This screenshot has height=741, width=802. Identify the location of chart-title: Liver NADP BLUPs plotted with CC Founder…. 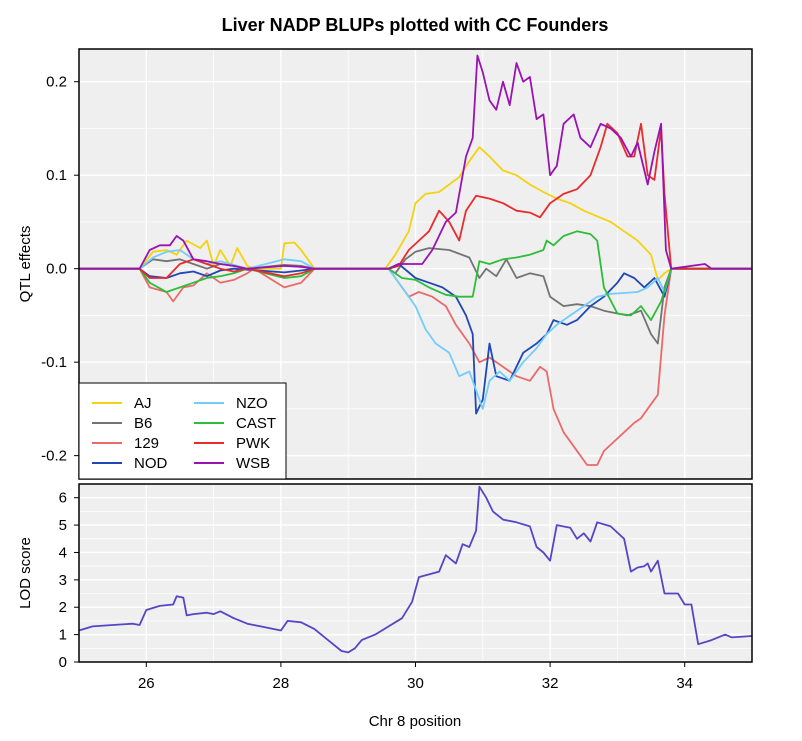
(415, 25).